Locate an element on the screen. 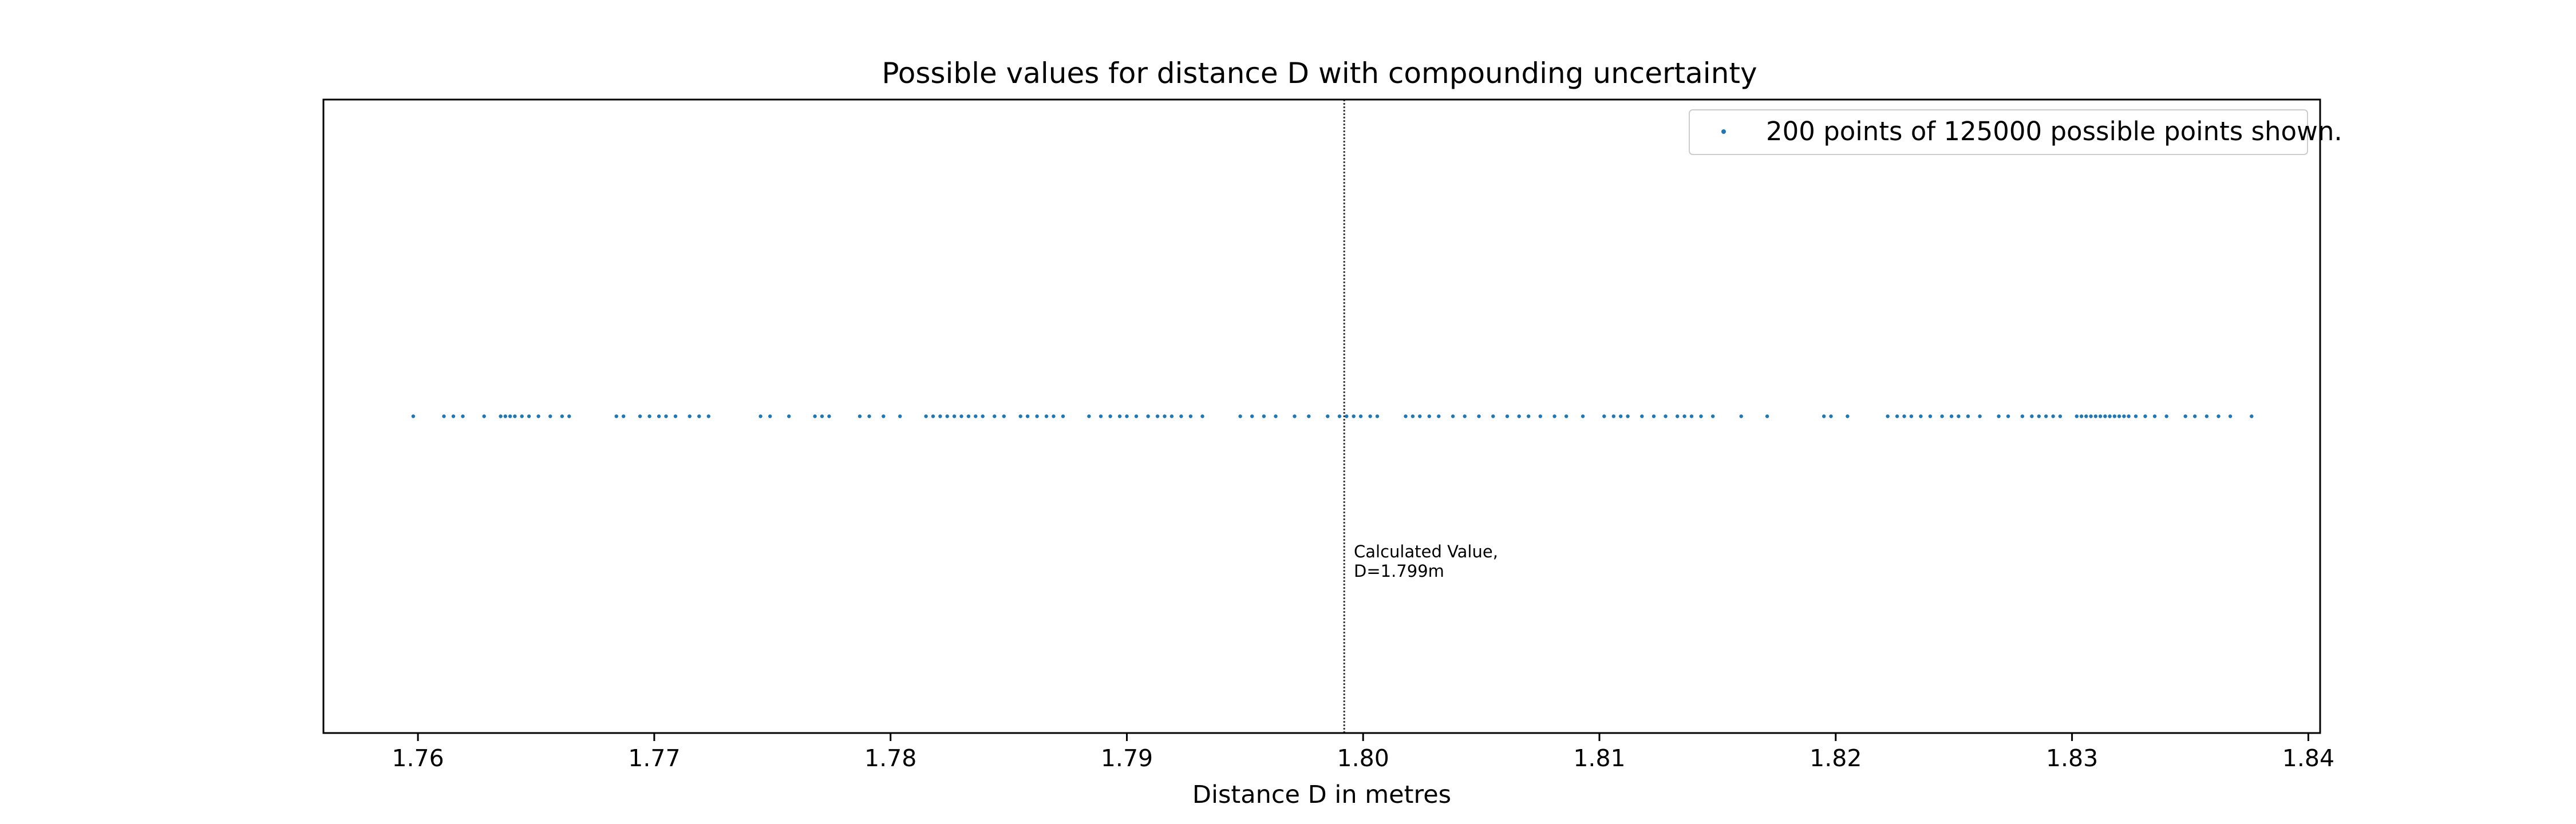  x-tick-label: 1.81 is located at coordinates (1599, 758).